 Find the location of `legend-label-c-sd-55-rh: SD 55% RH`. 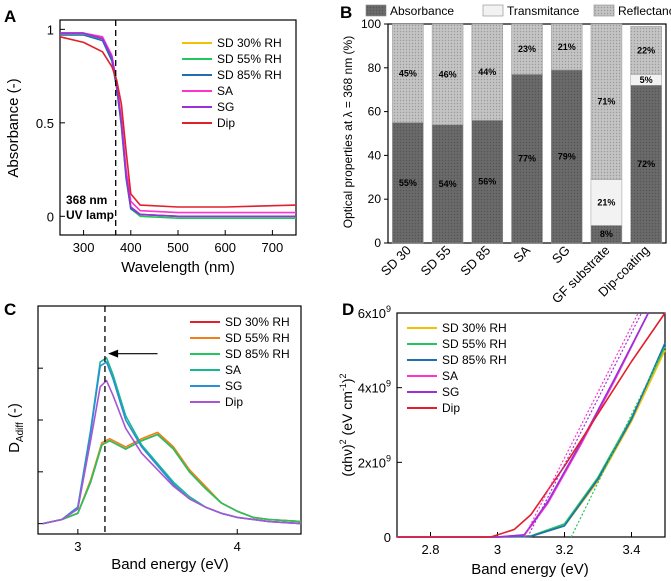

legend-label-c-sd-55-rh: SD 55% RH is located at coordinates (257, 338).